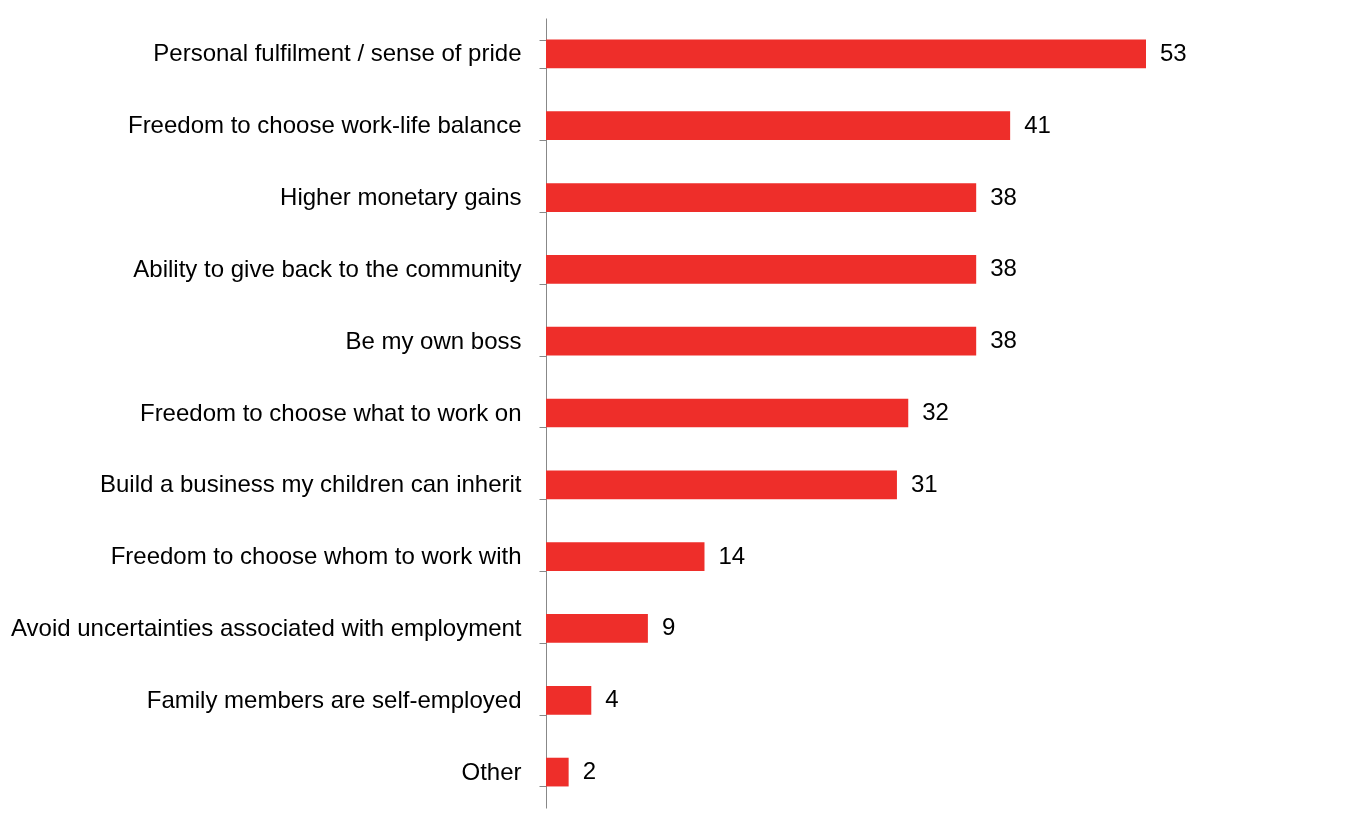 This screenshot has height=824, width=1358. I want to click on y-tick-label: Build a business my children can inherit, so click(310, 484).